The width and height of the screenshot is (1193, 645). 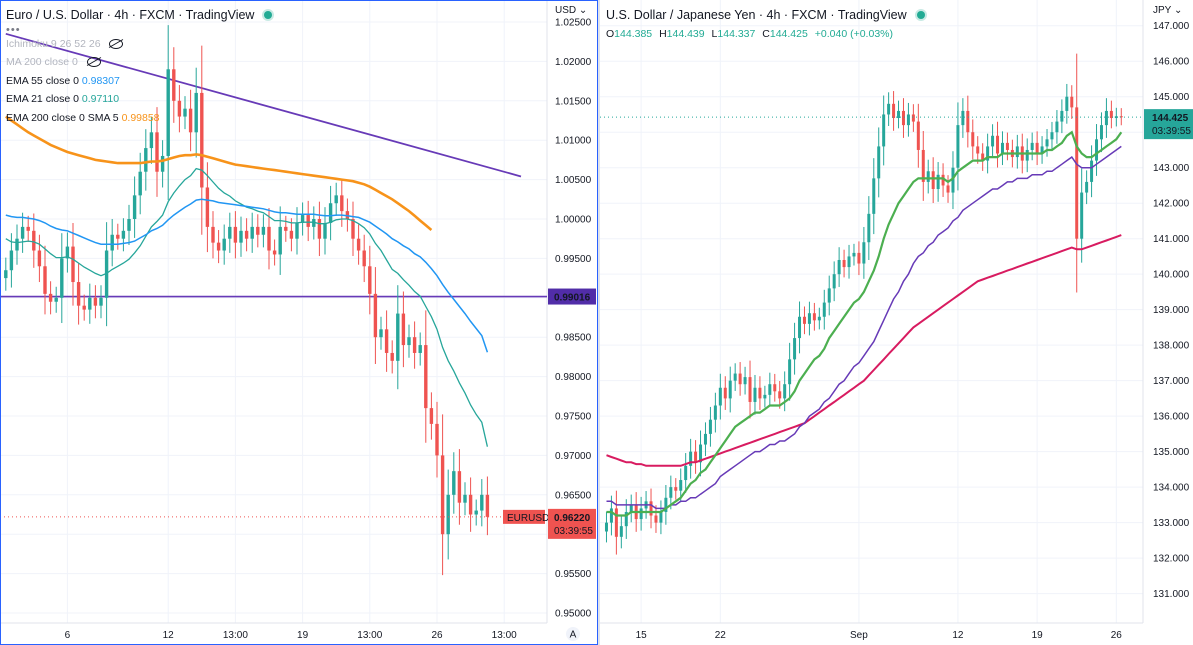 I want to click on auto-scale-label: A, so click(x=573, y=635).